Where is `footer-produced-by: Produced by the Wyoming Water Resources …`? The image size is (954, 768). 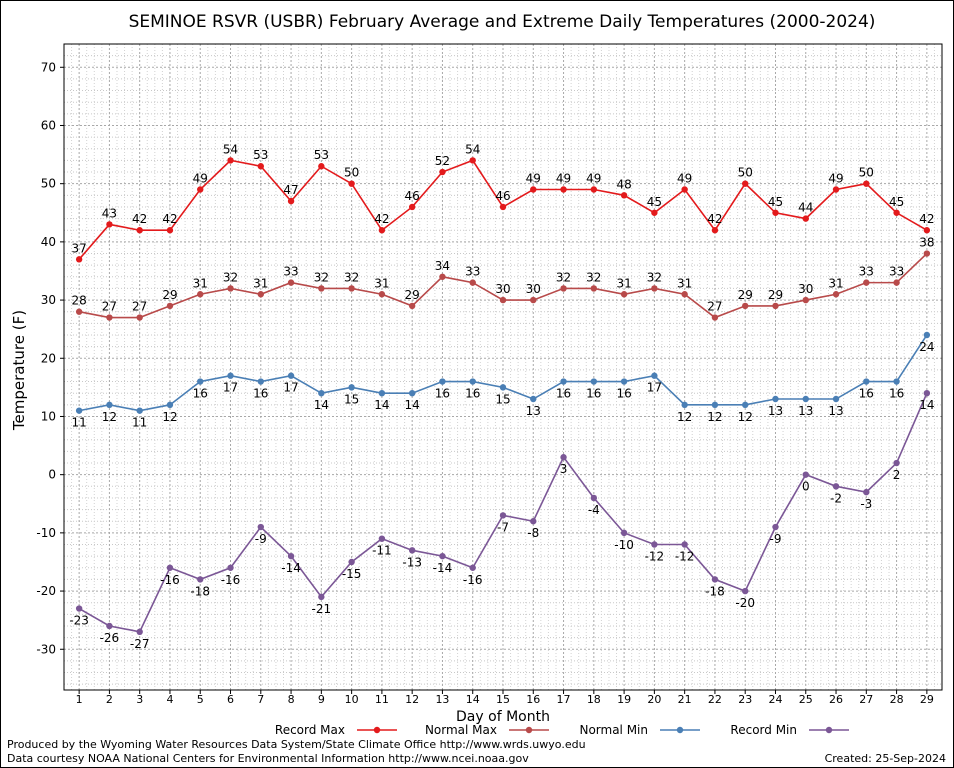 footer-produced-by: Produced by the Wyoming Water Resources … is located at coordinates (296, 744).